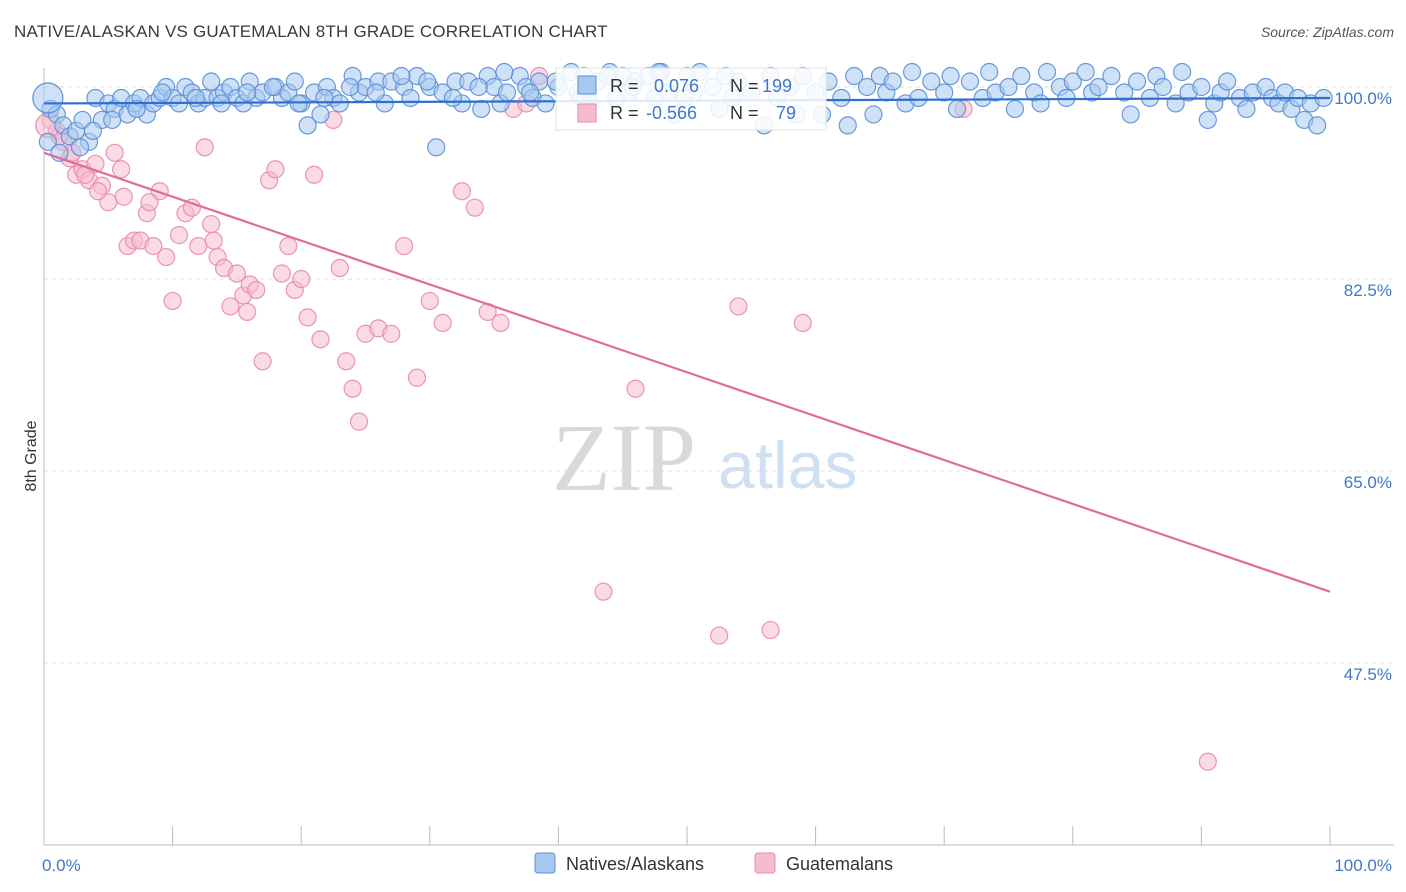 Image resolution: width=1406 pixels, height=892 pixels. Describe the element at coordinates (624, 113) in the screenshot. I see `stats-r-label-2: R =` at that location.